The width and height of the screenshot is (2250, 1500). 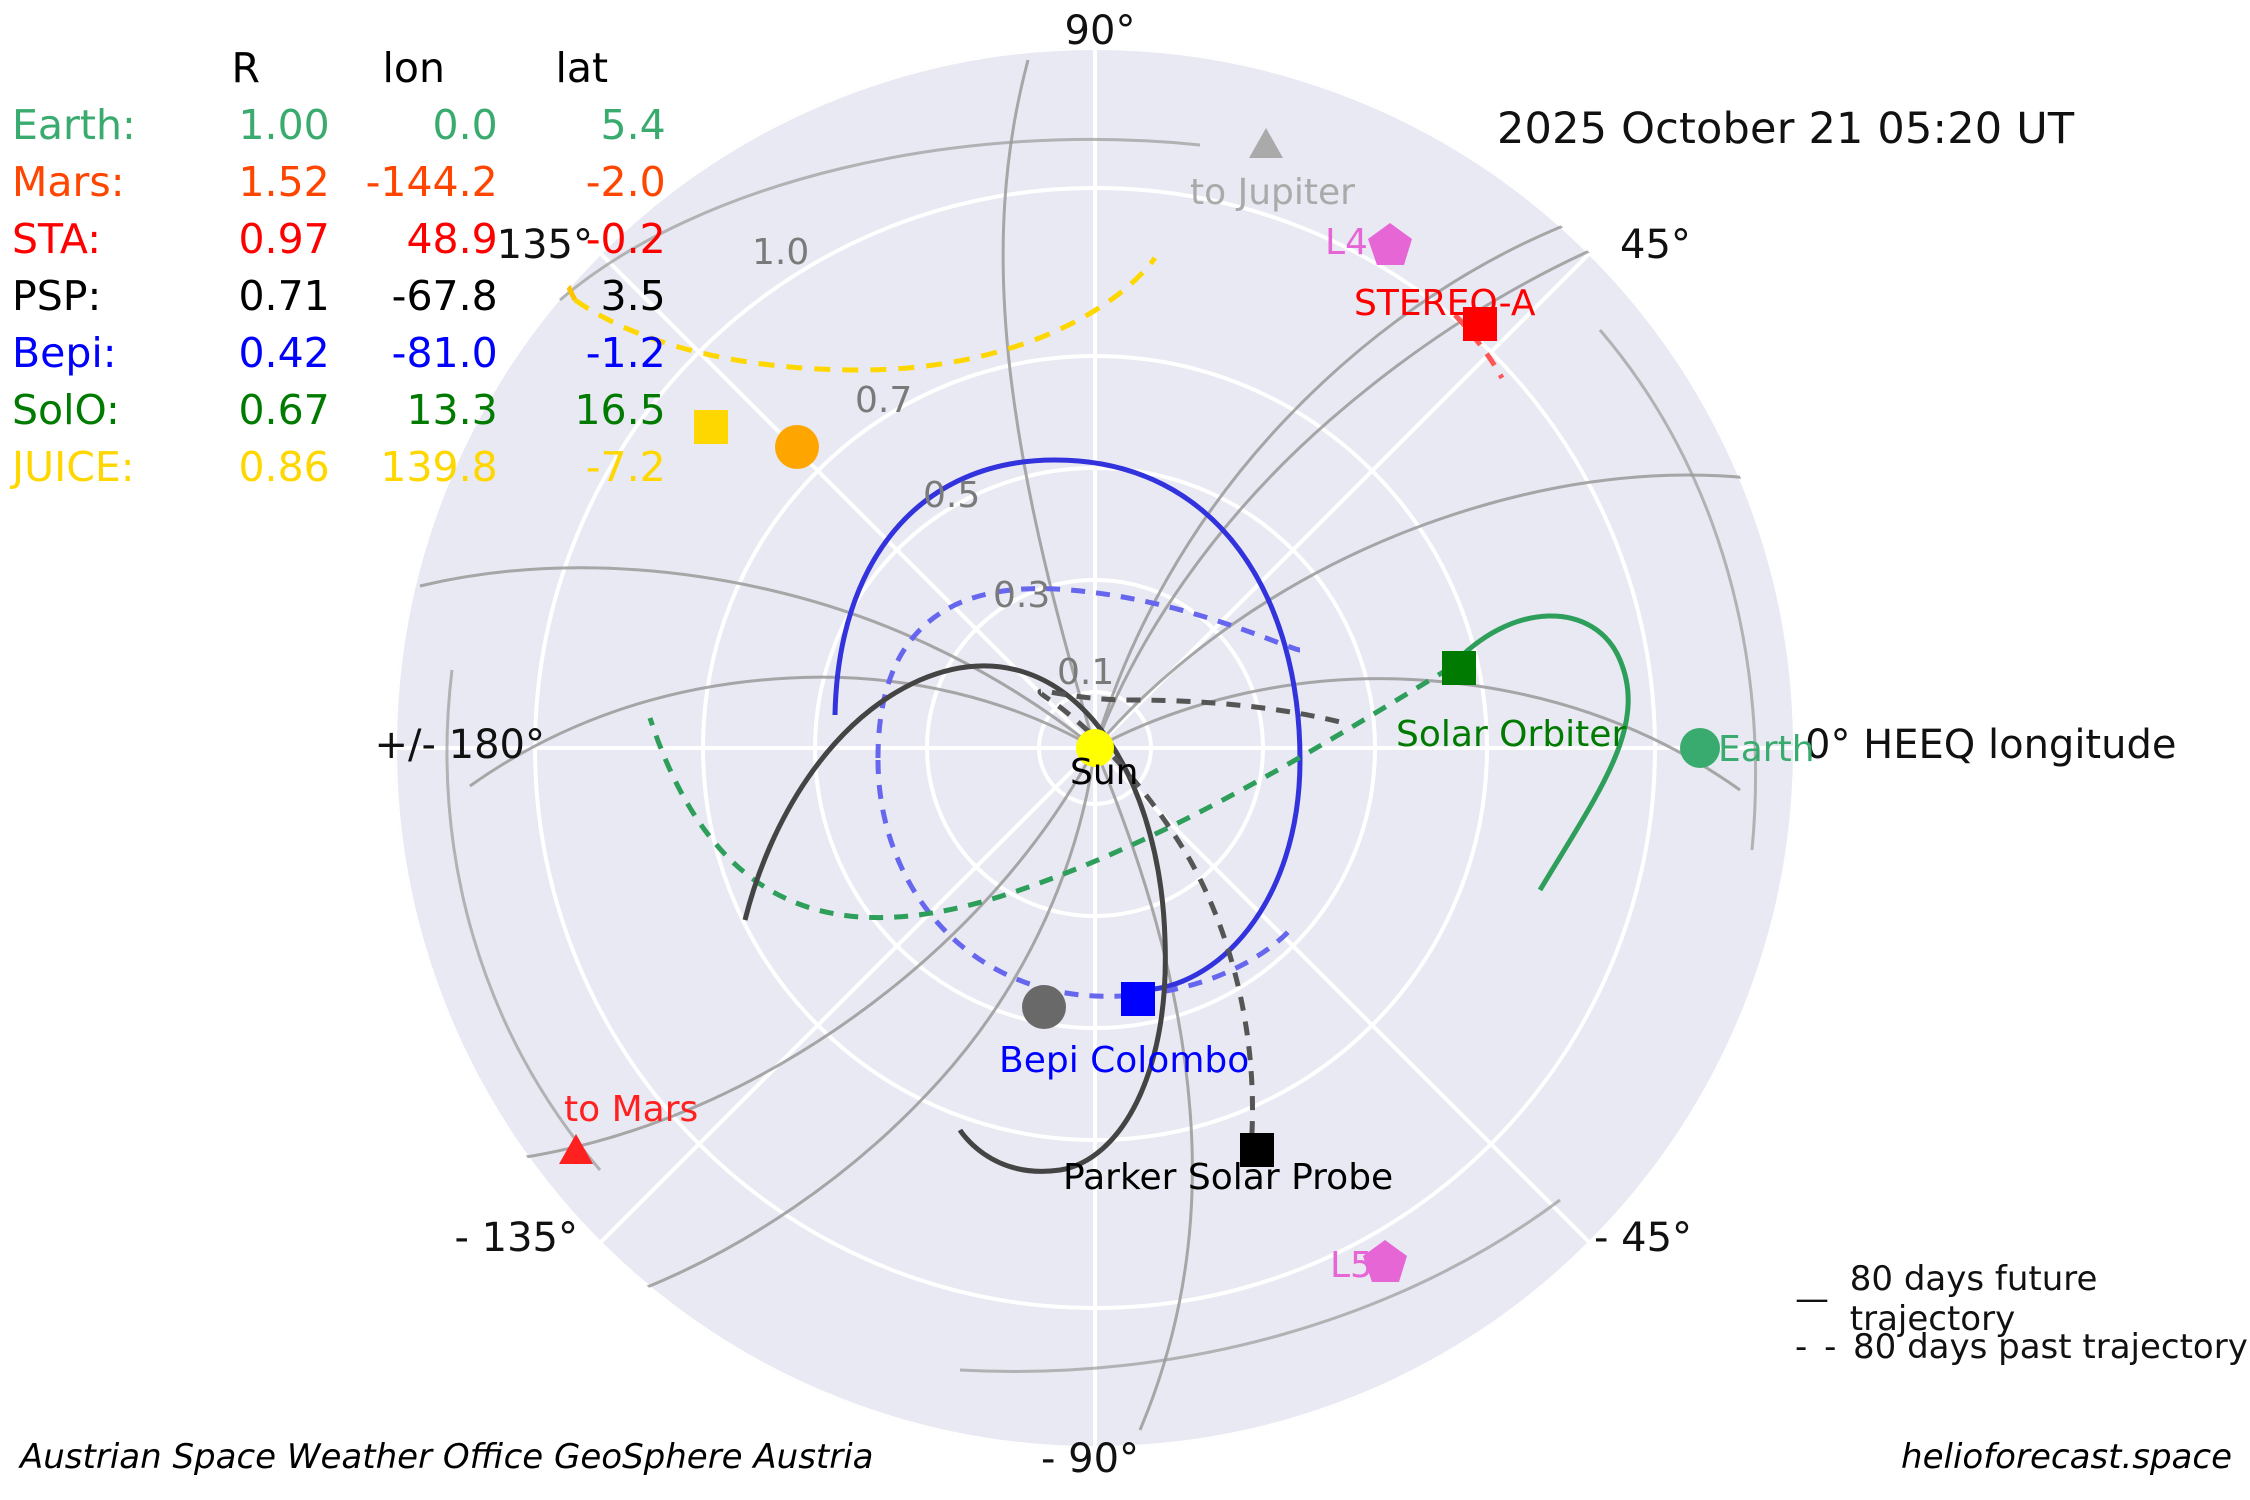 I want to click on column-header-body, so click(x=87, y=68).